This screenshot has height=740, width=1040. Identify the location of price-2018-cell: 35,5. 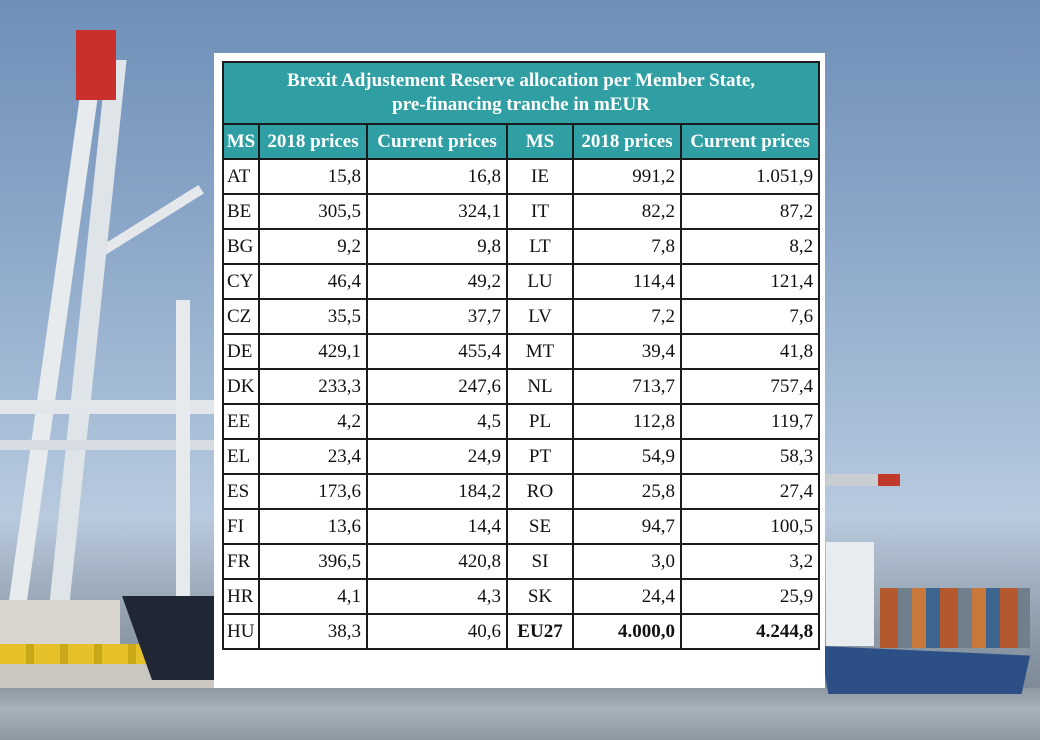
(313, 316).